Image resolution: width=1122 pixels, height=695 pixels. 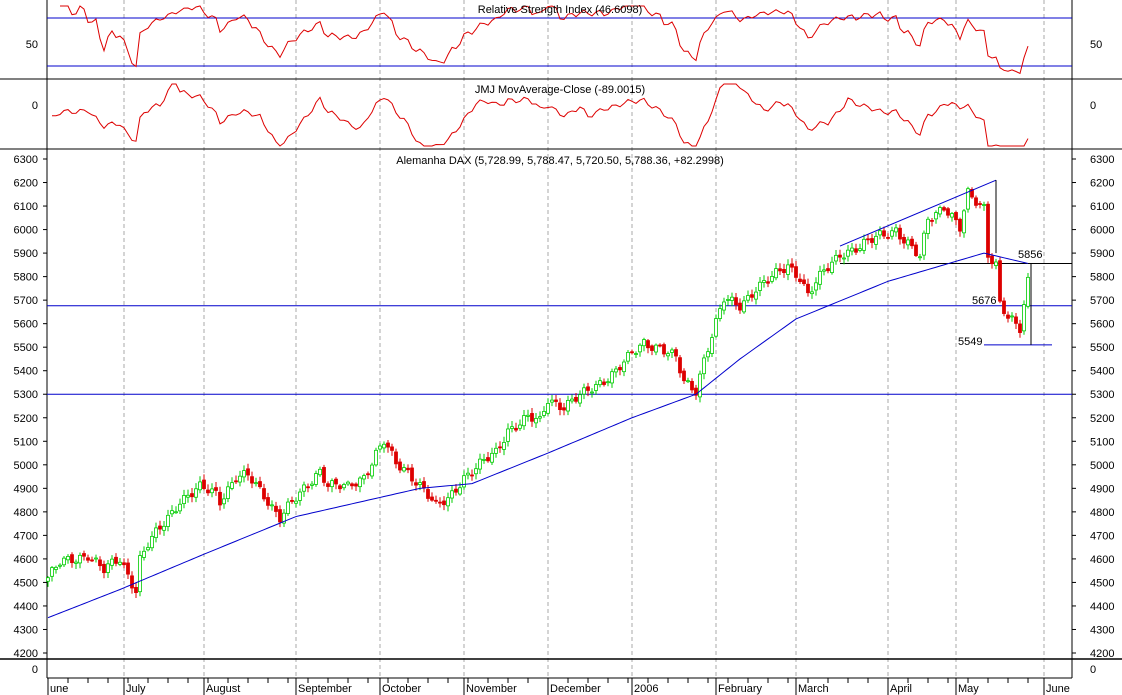 What do you see at coordinates (32, 45) in the screenshot?
I see `rsi-tick-left: 50` at bounding box center [32, 45].